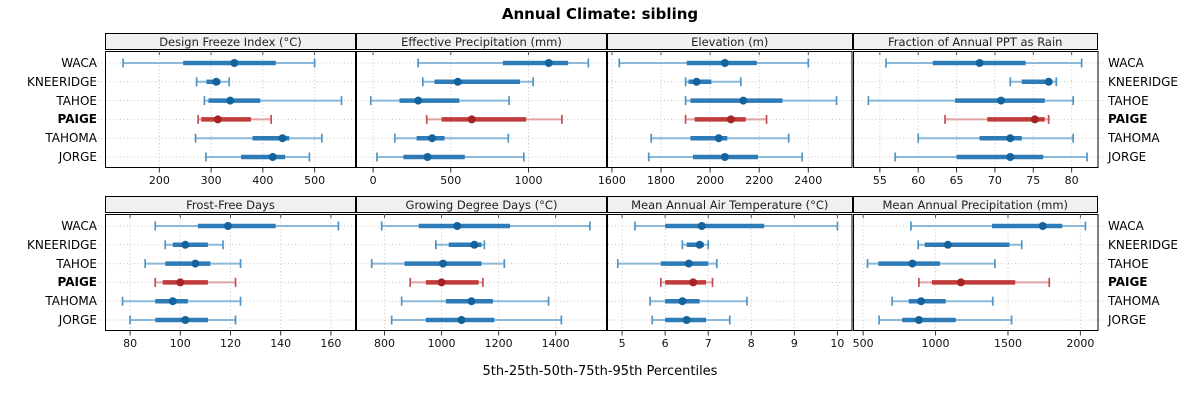  What do you see at coordinates (994, 180) in the screenshot?
I see `axis-tick-label: 70` at bounding box center [994, 180].